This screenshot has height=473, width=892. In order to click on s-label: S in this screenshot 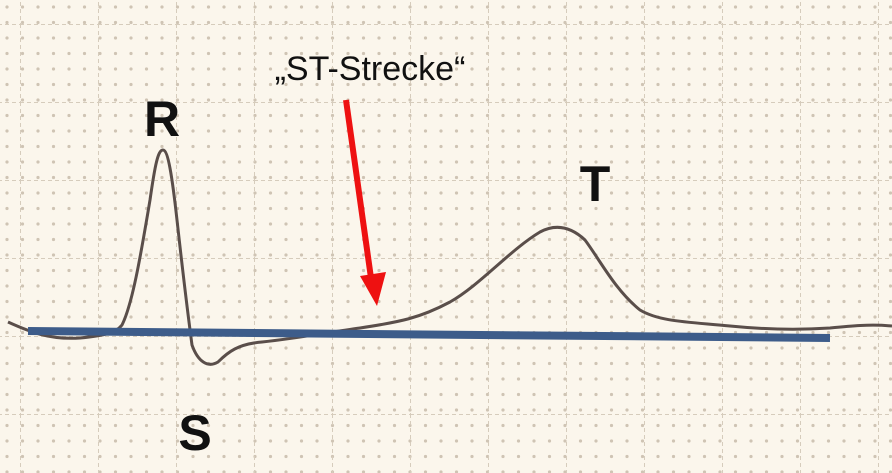, I will do `click(194, 433)`.